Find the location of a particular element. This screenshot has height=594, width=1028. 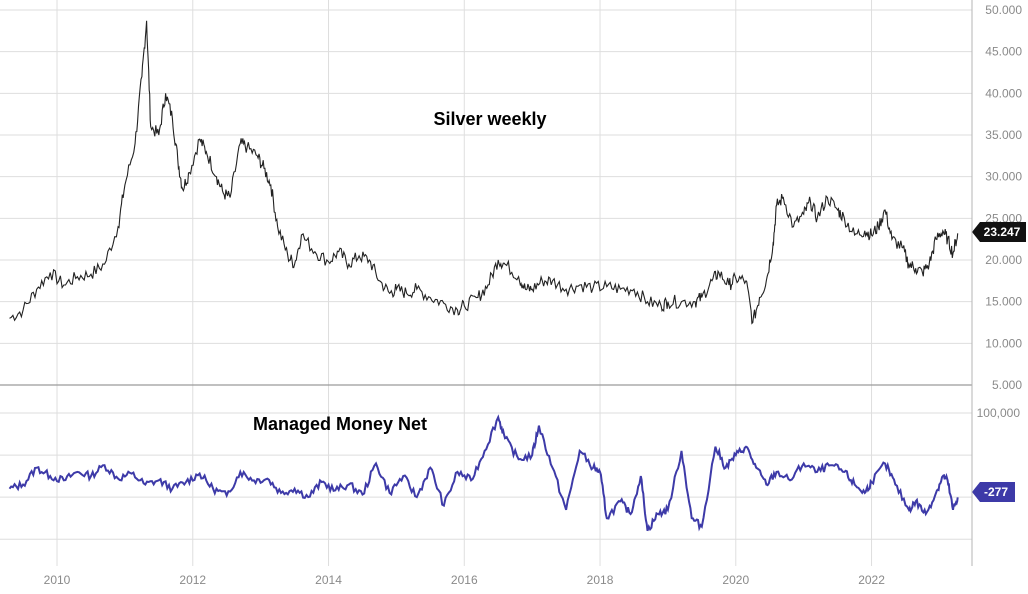

x-tick-label: 2022 is located at coordinates (871, 580).